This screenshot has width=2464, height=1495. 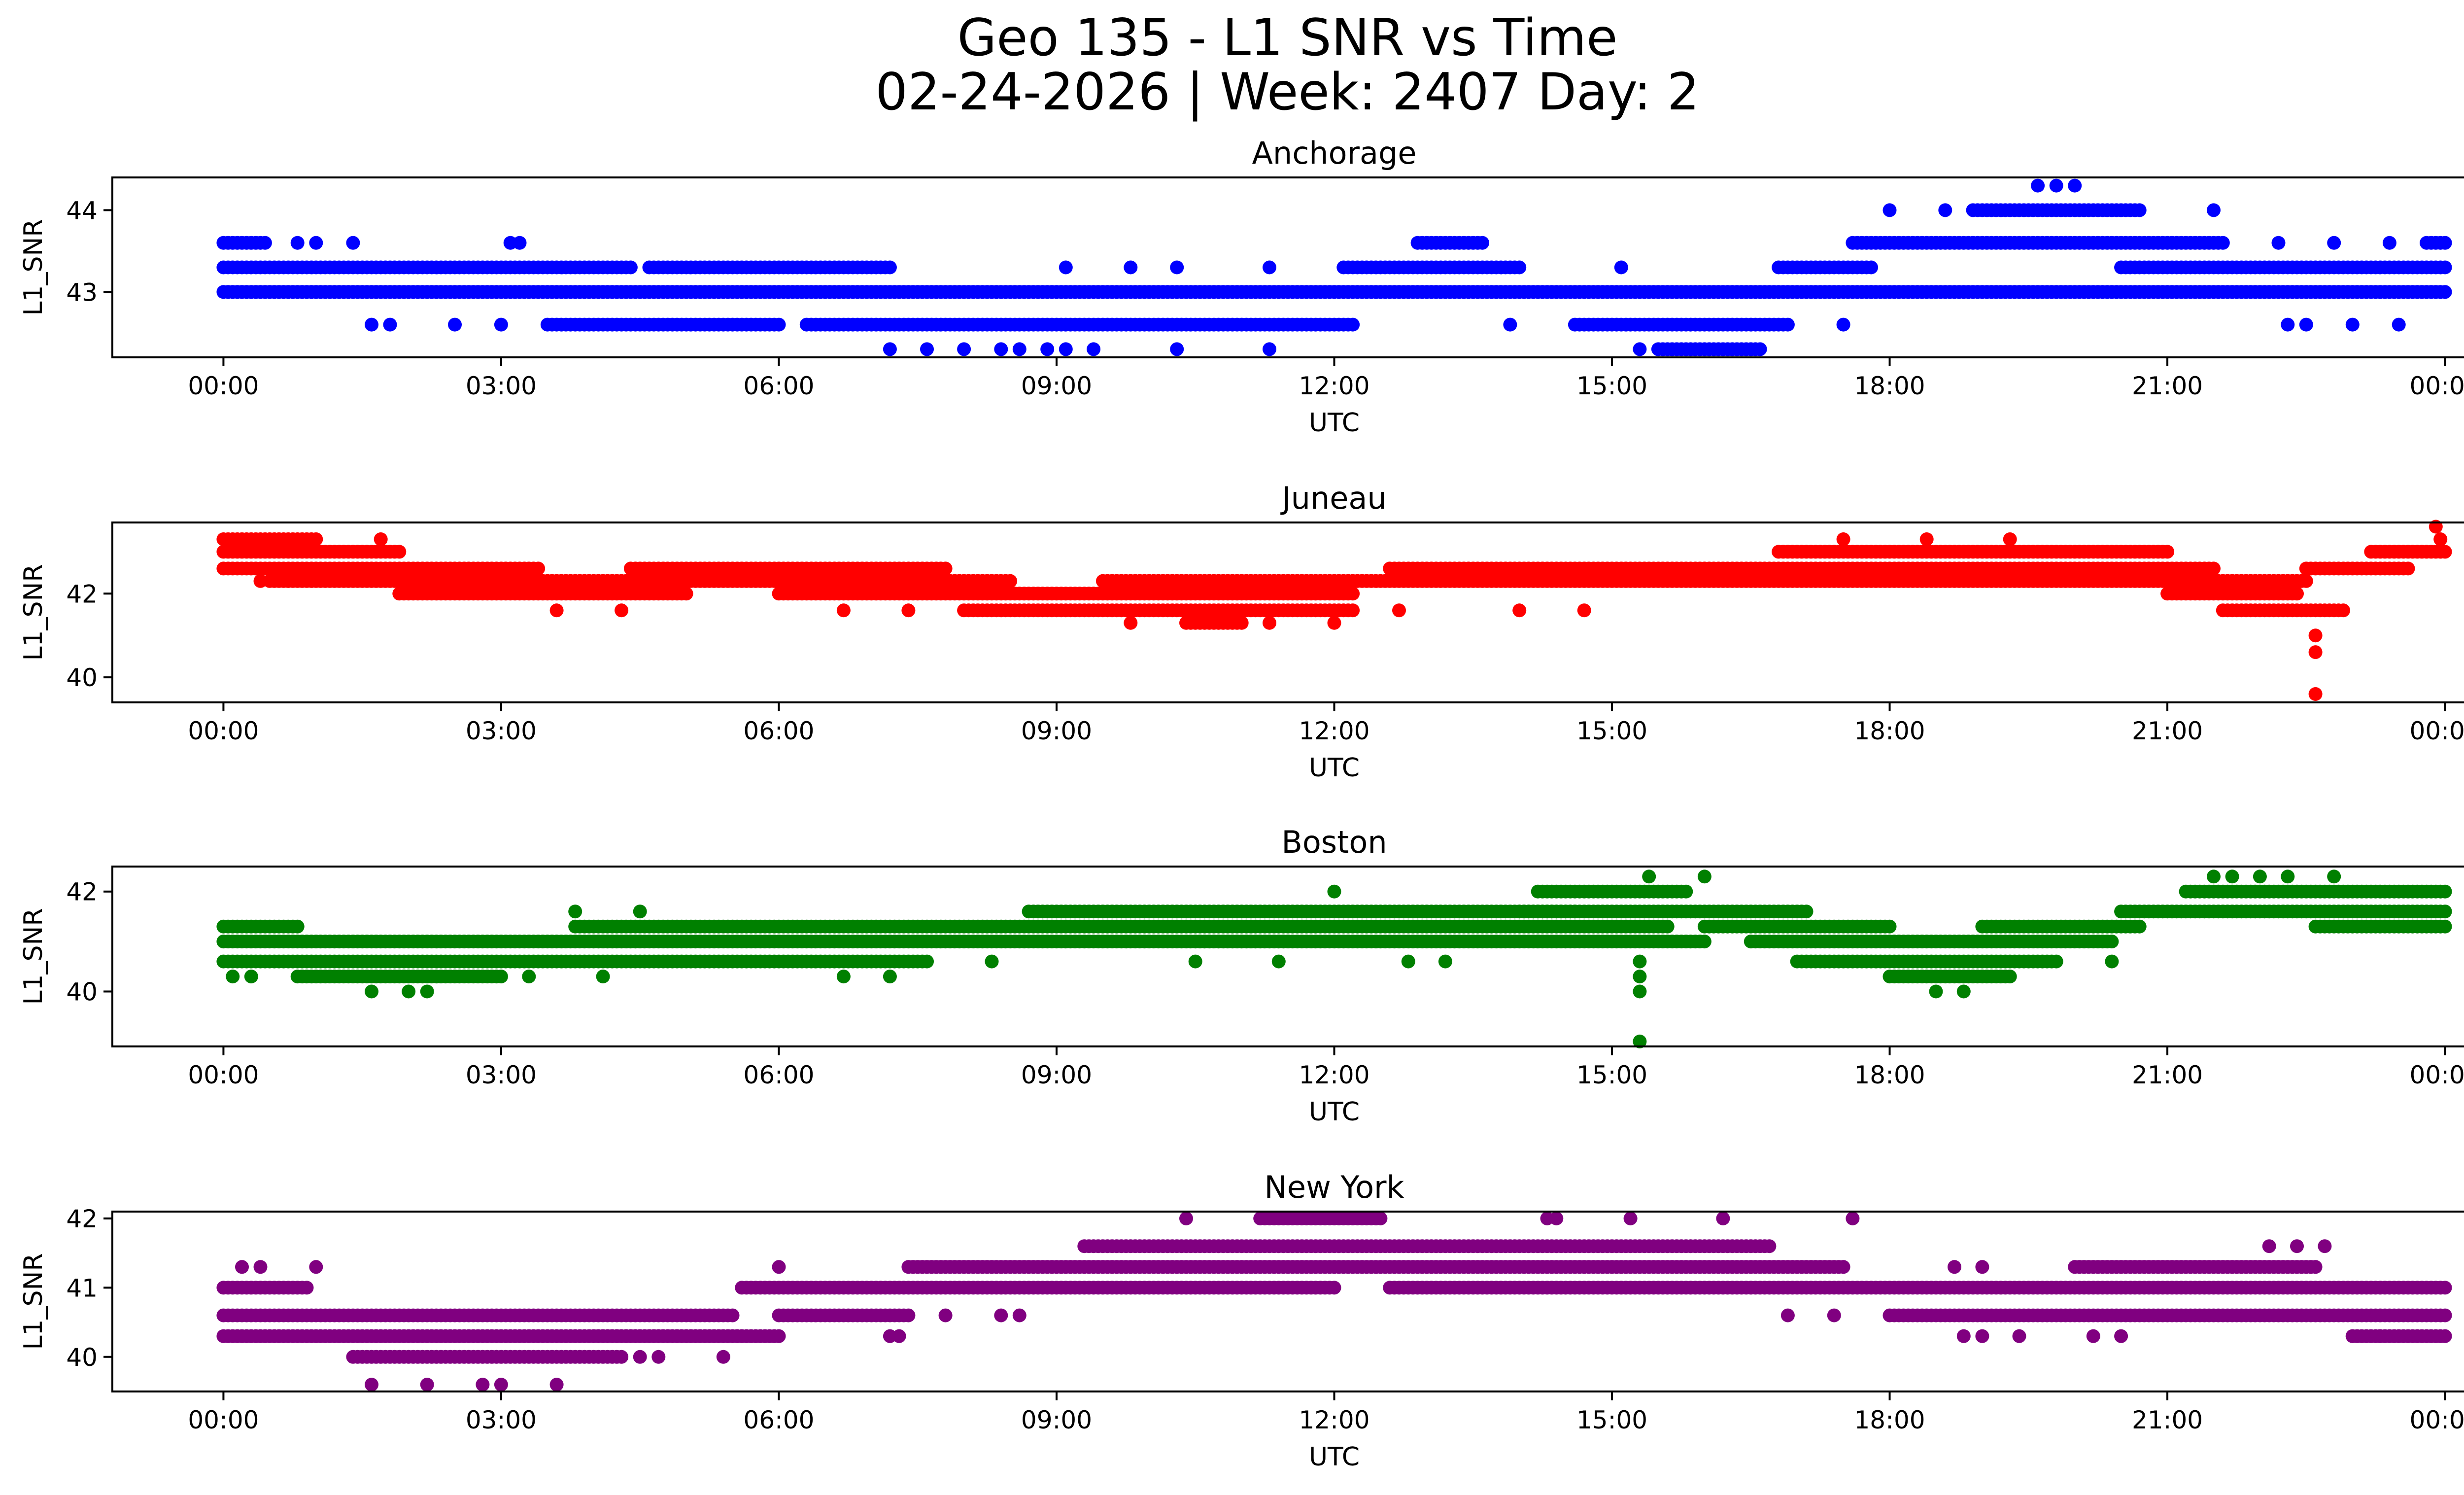 What do you see at coordinates (501, 386) in the screenshot?
I see `anchorage-x-tick-label: 03:00` at bounding box center [501, 386].